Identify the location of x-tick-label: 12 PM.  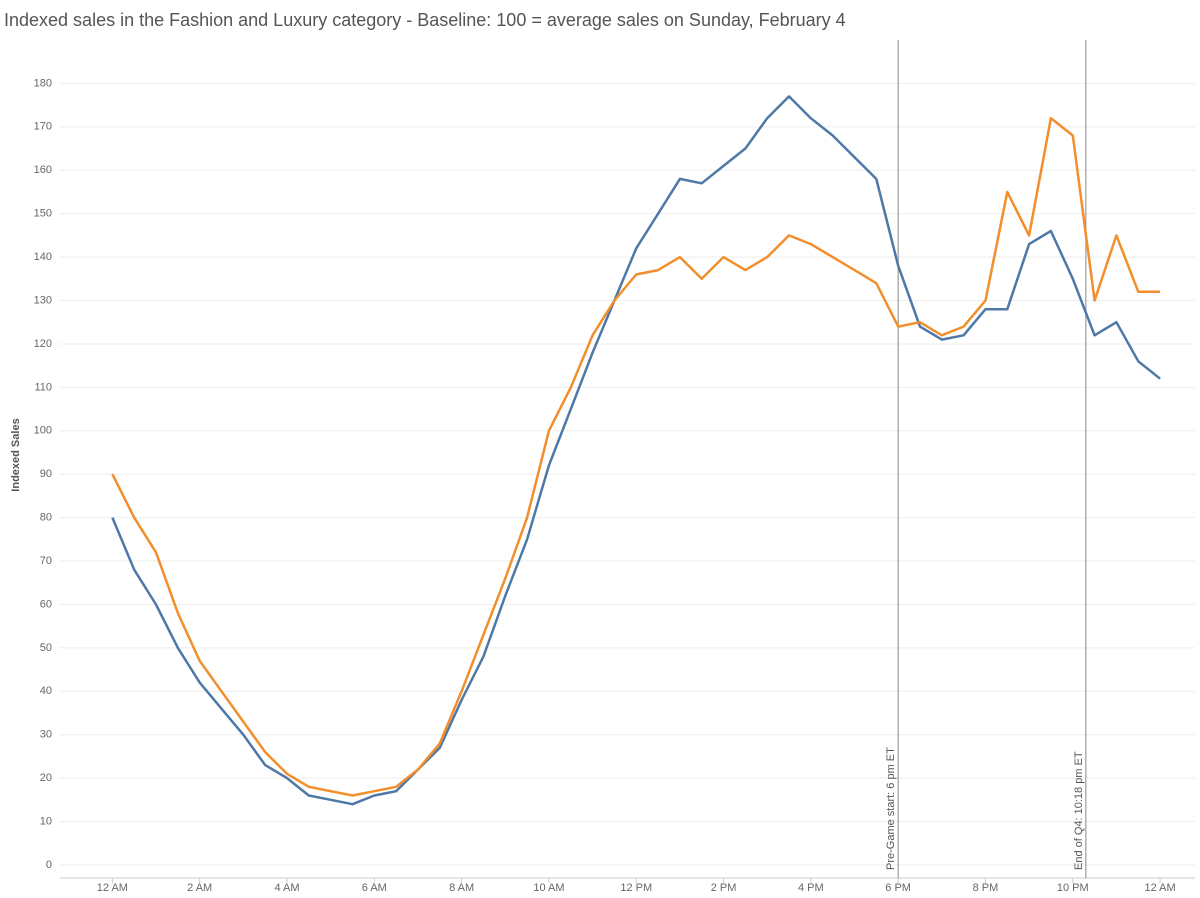
(636, 888).